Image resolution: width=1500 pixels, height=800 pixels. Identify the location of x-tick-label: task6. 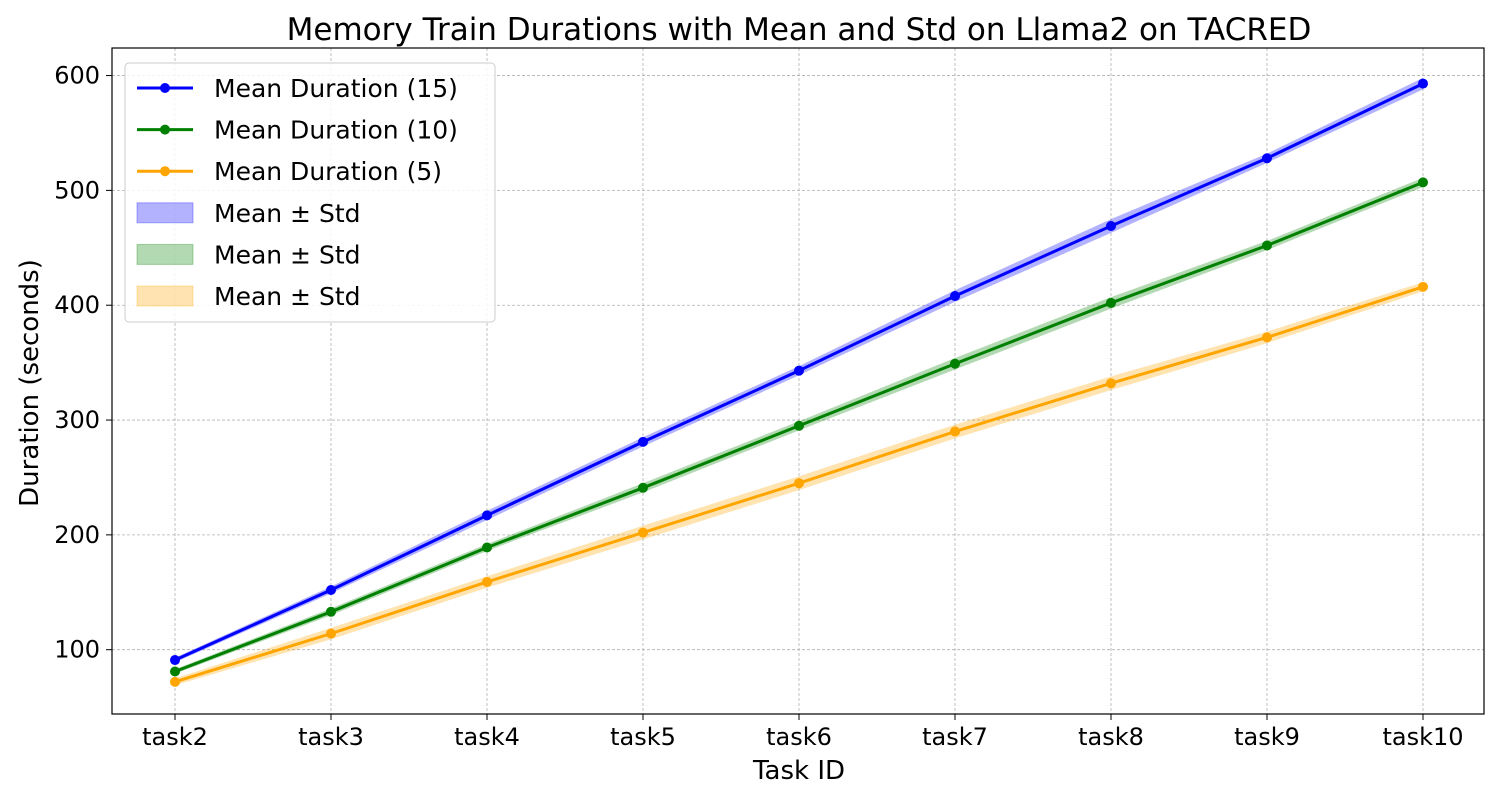
(799, 737).